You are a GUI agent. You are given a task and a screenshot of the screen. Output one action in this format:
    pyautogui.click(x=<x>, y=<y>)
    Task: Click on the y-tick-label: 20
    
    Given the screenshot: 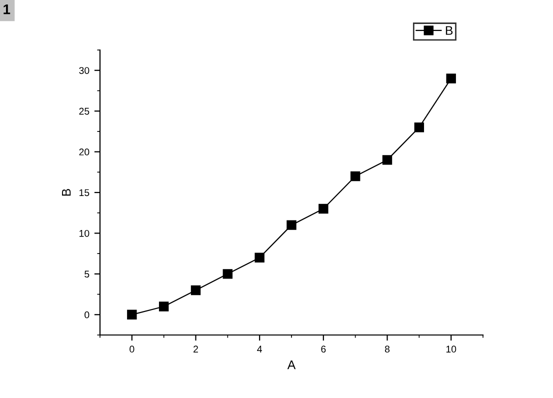 What is the action you would take?
    pyautogui.click(x=84, y=152)
    